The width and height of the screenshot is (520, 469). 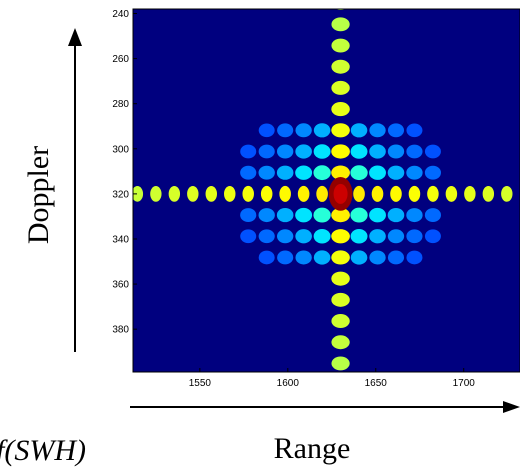 What do you see at coordinates (120, 285) in the screenshot?
I see `y-tick-label: 360` at bounding box center [120, 285].